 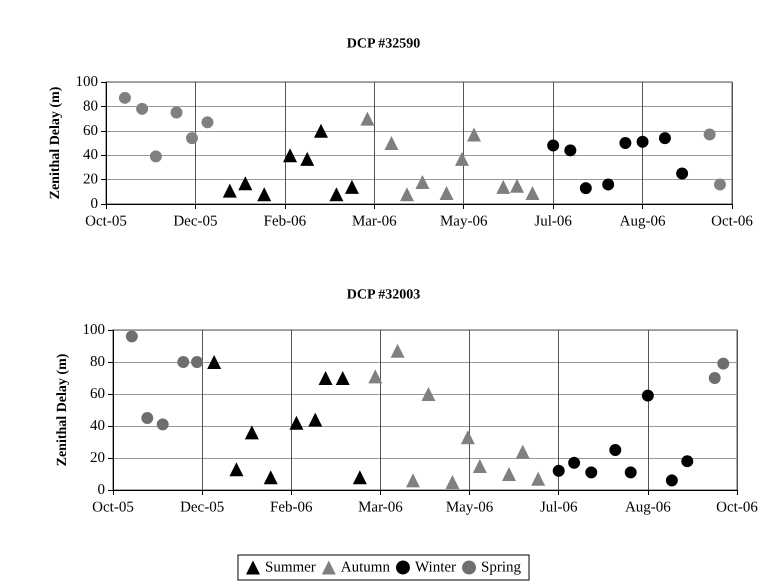 I want to click on x-tick-label: Aug-06, so click(x=648, y=508).